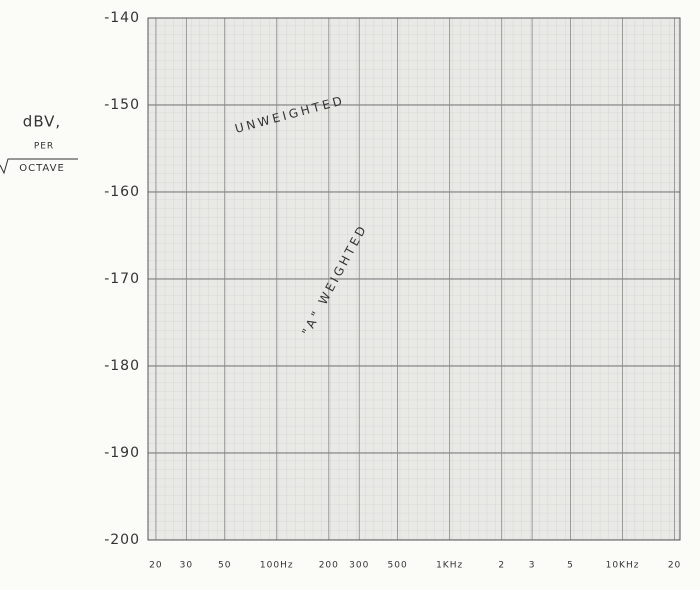  Describe the element at coordinates (42, 122) in the screenshot. I see `y-label: dBV,` at that location.